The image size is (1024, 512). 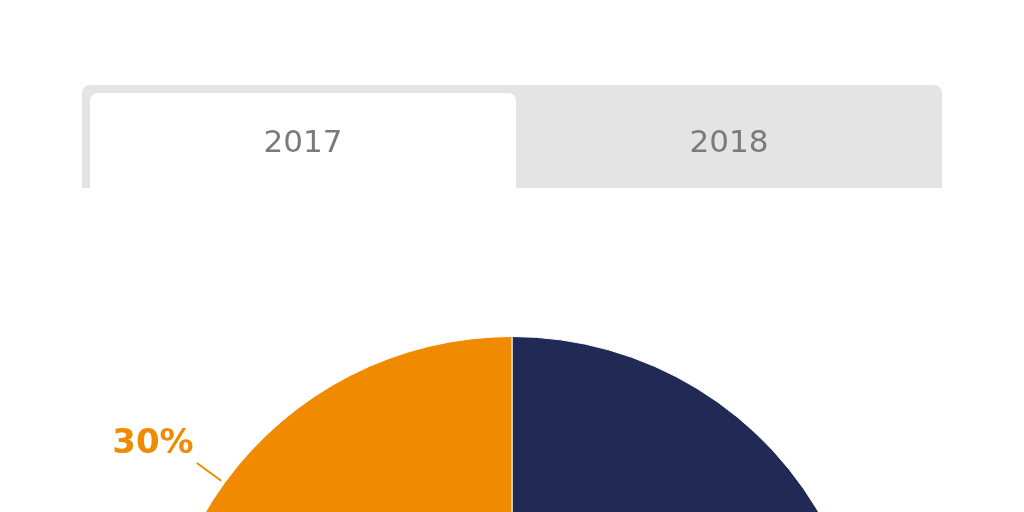 What do you see at coordinates (729, 141) in the screenshot?
I see `text: 2018` at bounding box center [729, 141].